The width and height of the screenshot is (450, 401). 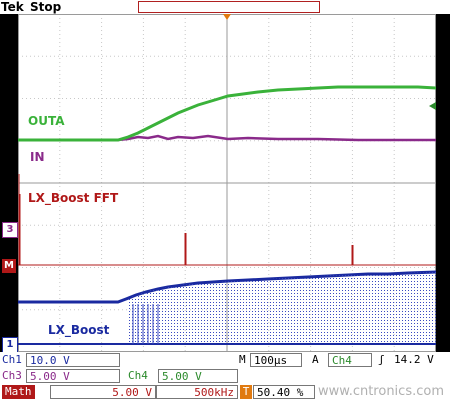 What do you see at coordinates (73, 360) in the screenshot?
I see `ch1-scale: 10.0 V` at bounding box center [73, 360].